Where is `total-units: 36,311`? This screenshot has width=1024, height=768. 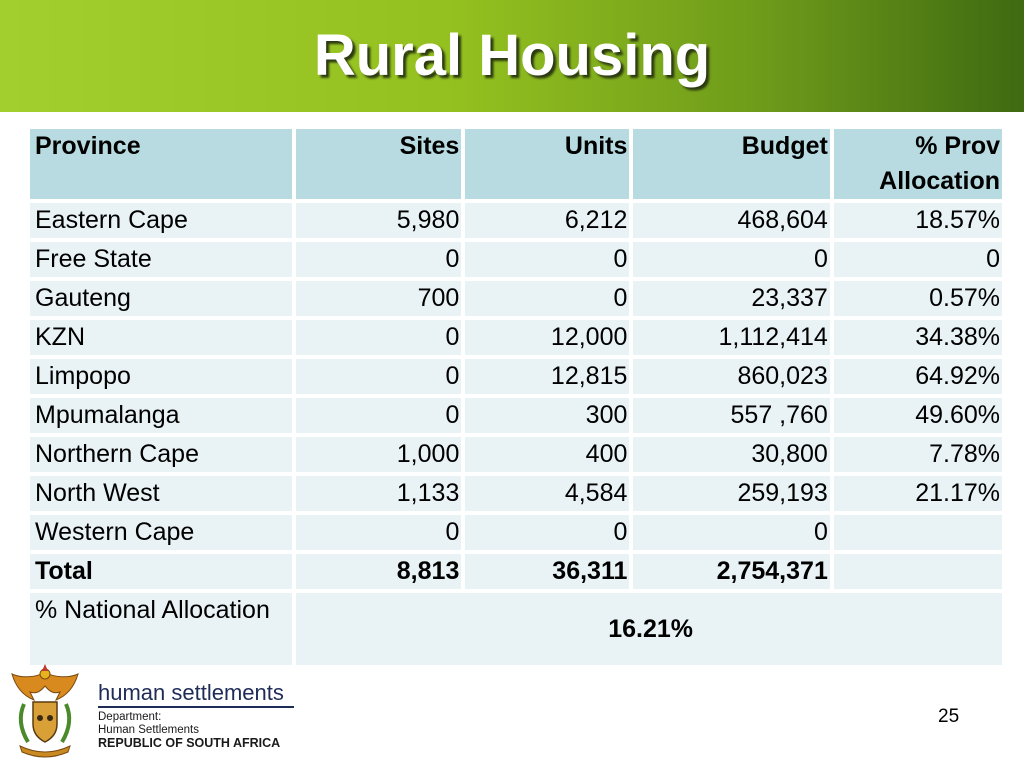
total-units: 36,311 is located at coordinates (547, 571).